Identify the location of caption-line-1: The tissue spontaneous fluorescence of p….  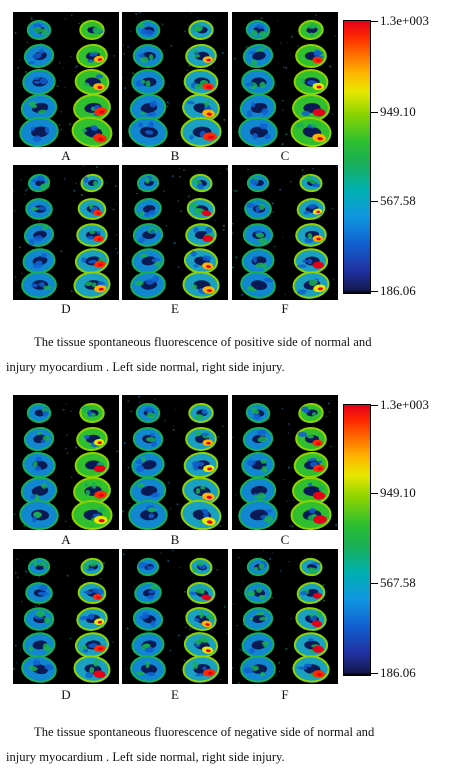
(203, 342).